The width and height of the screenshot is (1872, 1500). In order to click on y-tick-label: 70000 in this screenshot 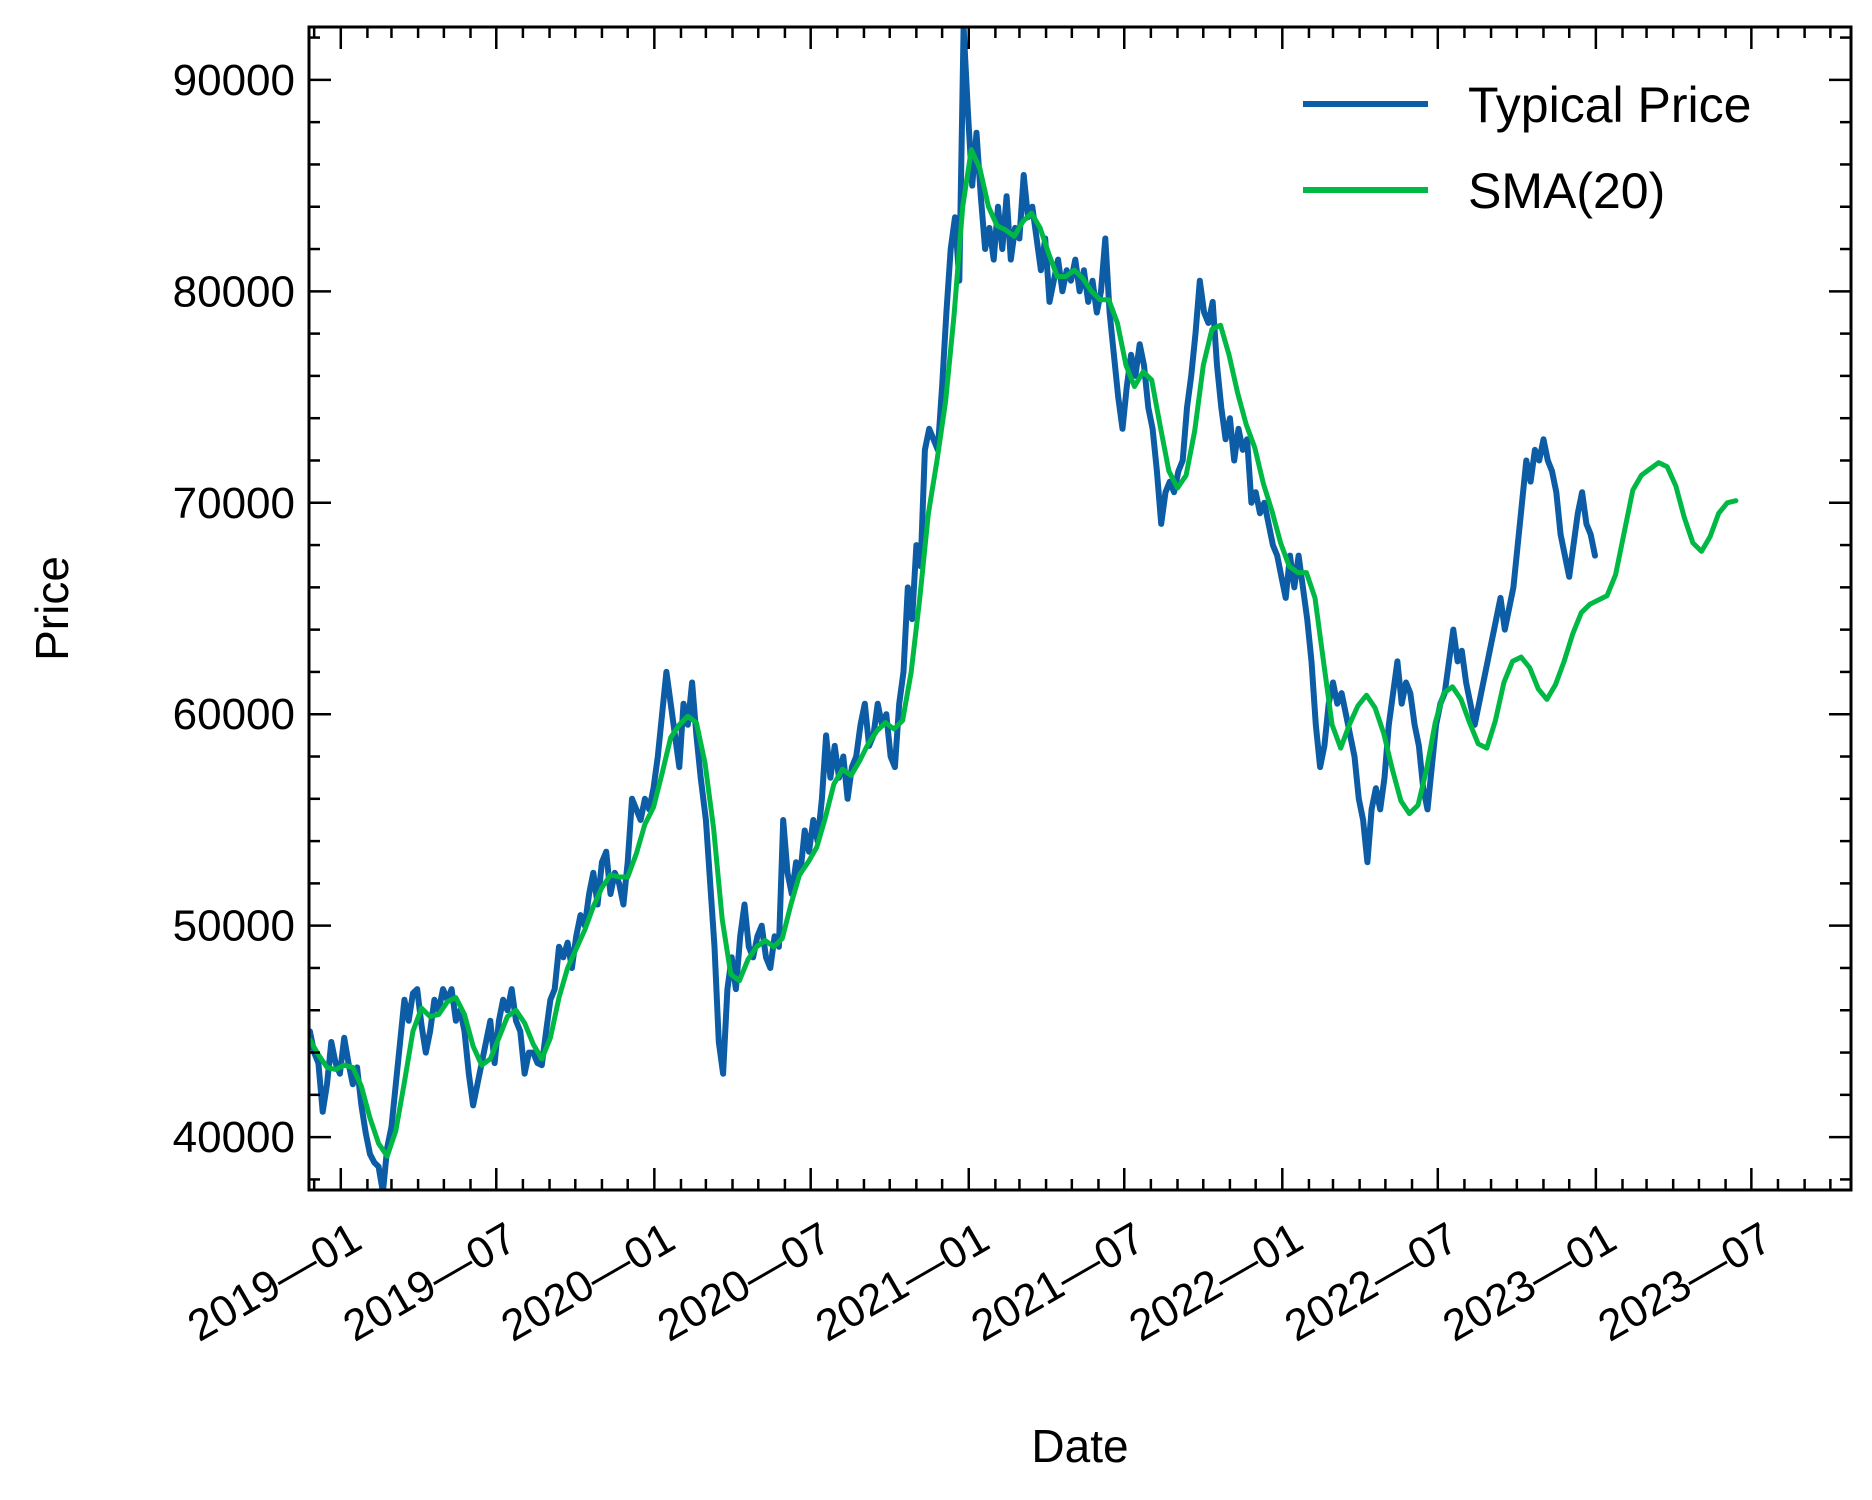, I will do `click(234, 503)`.